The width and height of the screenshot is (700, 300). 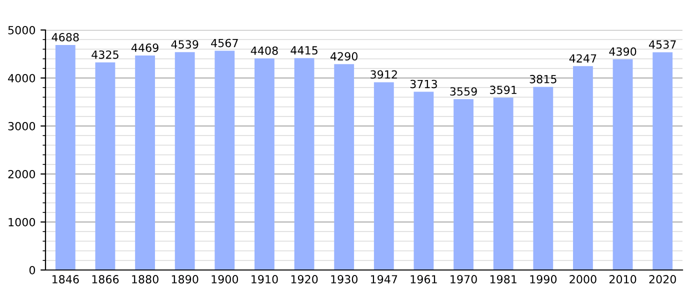 I want to click on y-tick-label: 4000, so click(x=22, y=78).